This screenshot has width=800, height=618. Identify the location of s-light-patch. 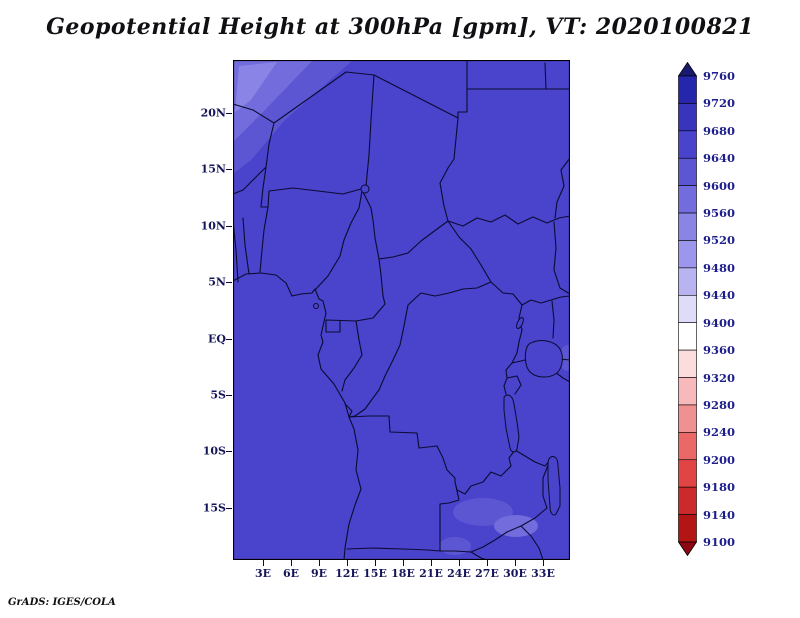
(455, 546).